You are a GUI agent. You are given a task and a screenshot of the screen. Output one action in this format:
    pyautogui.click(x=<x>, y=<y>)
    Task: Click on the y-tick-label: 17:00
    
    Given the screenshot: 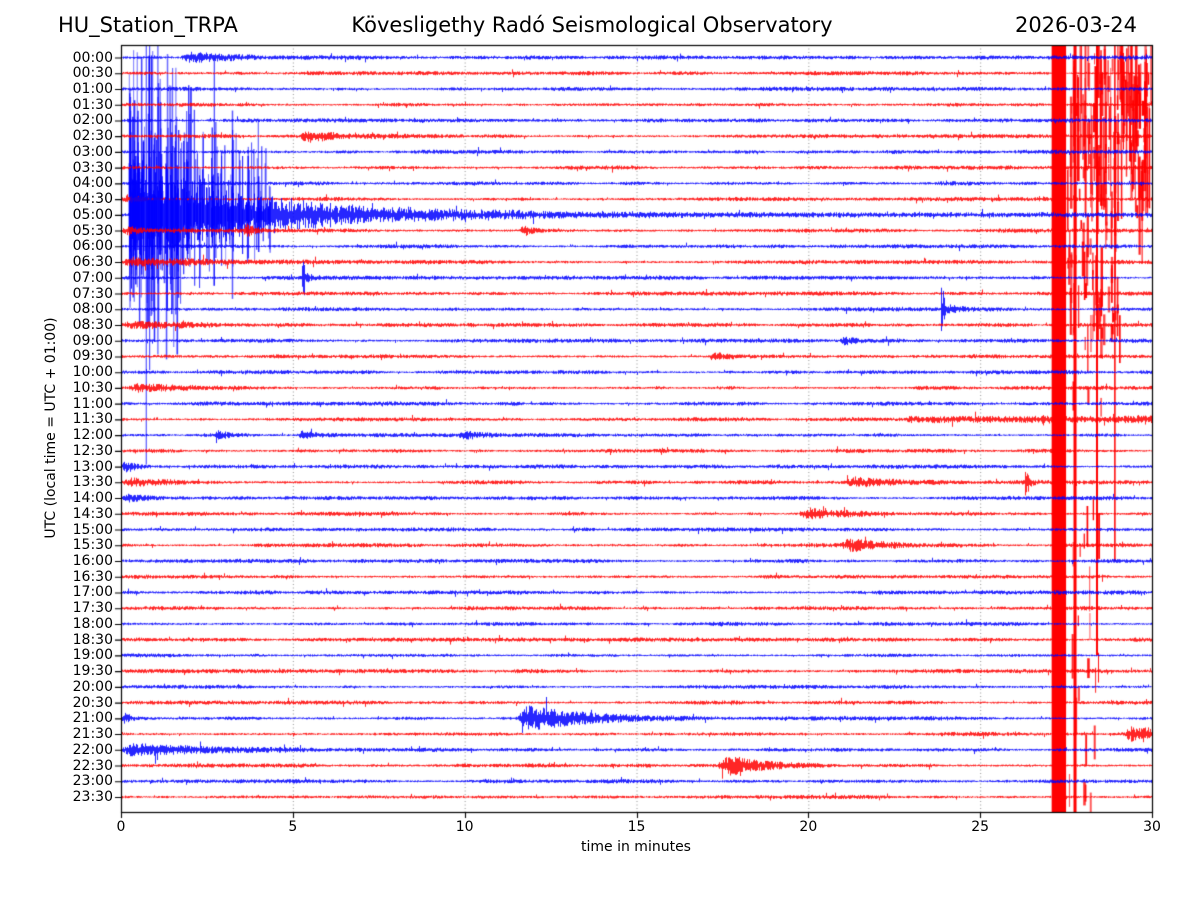 What is the action you would take?
    pyautogui.click(x=92, y=592)
    